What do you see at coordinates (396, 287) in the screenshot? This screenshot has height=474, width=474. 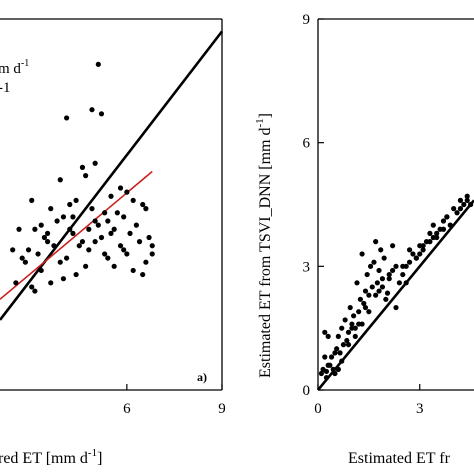 I see `panel-b-points` at bounding box center [396, 287].